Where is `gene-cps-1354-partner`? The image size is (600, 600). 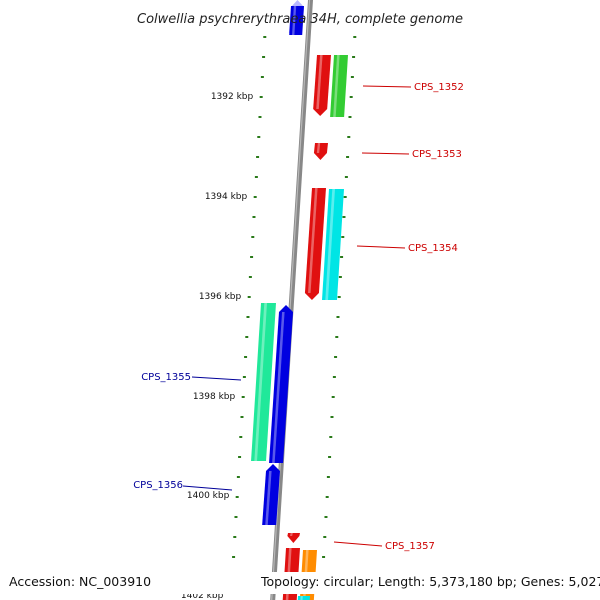 gene-cps-1354-partner is located at coordinates (333, 244).